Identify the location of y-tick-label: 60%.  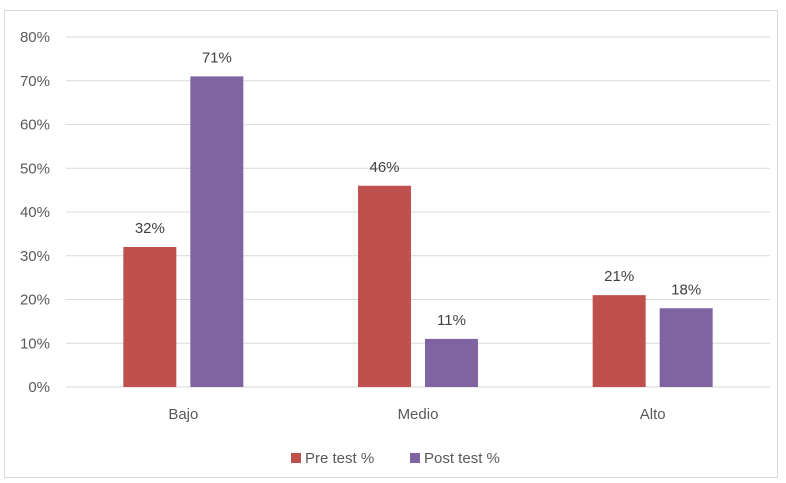
(35, 125).